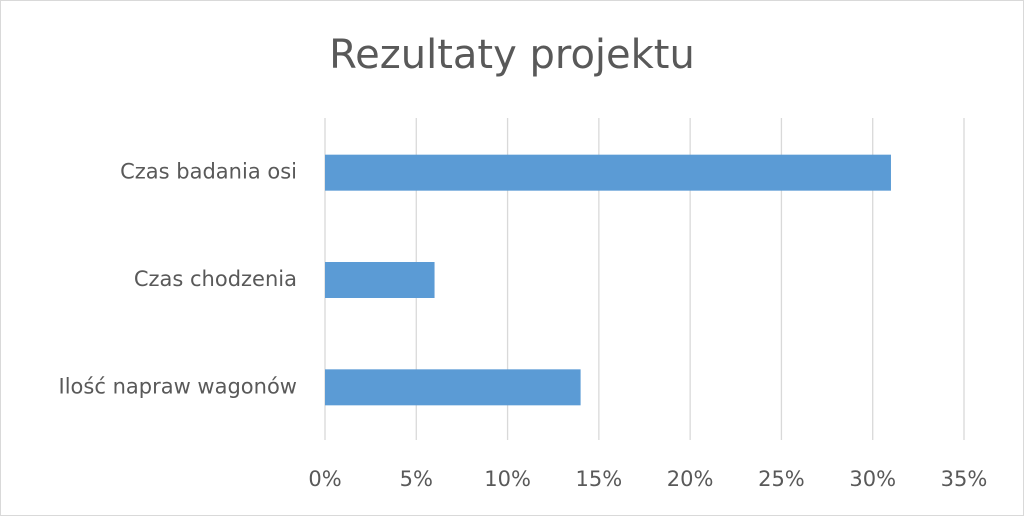  Describe the element at coordinates (872, 479) in the screenshot. I see `x-tick-label: 30%` at that location.